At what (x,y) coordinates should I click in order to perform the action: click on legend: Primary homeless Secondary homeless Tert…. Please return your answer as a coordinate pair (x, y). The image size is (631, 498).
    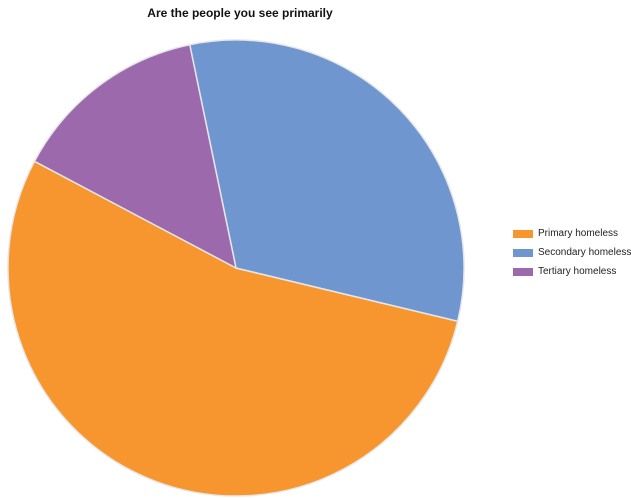
    Looking at the image, I should click on (572, 252).